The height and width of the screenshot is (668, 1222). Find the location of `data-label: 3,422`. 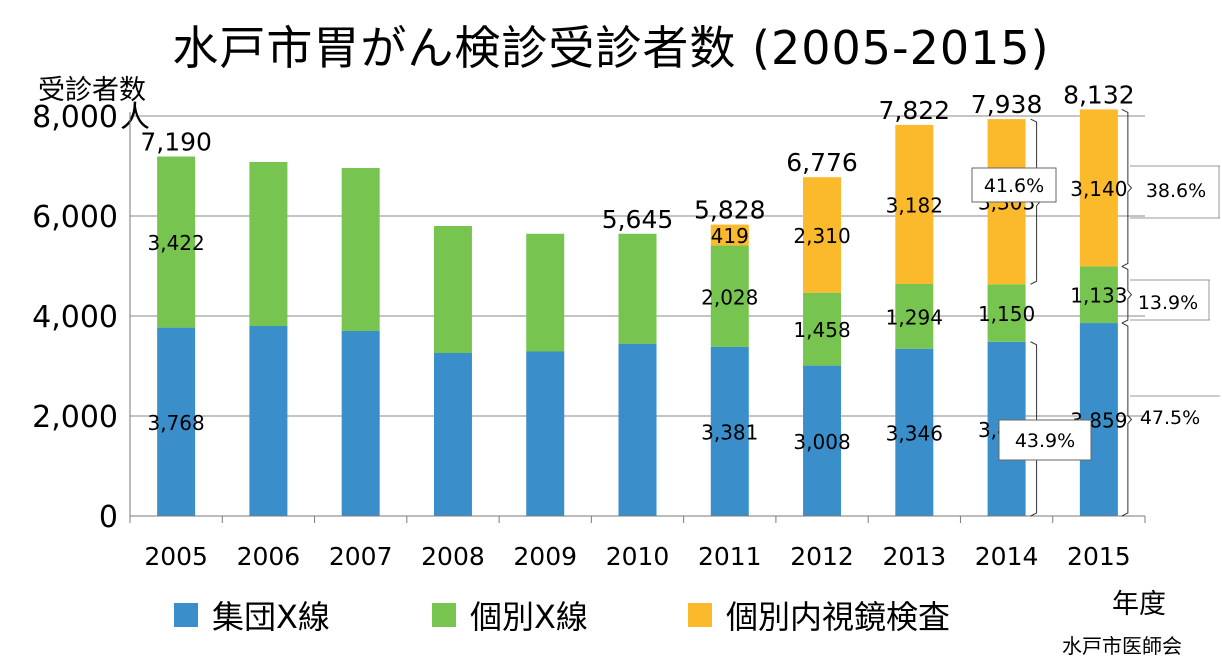

data-label: 3,422 is located at coordinates (176, 243).